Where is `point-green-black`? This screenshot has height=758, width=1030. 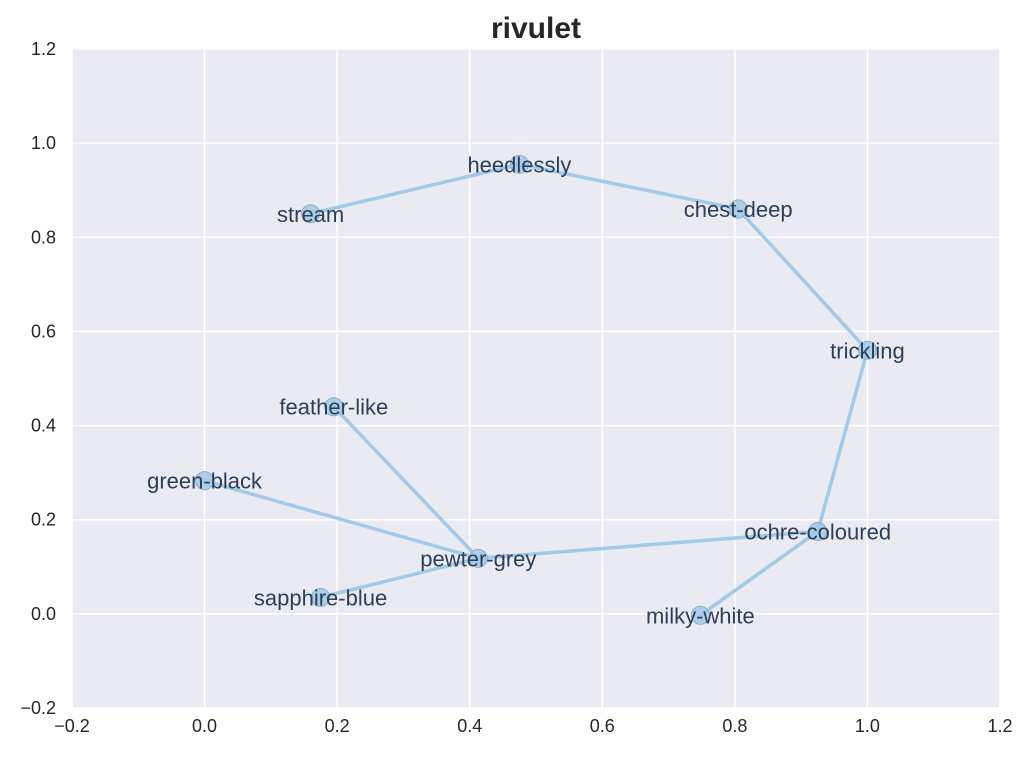
point-green-black is located at coordinates (205, 481).